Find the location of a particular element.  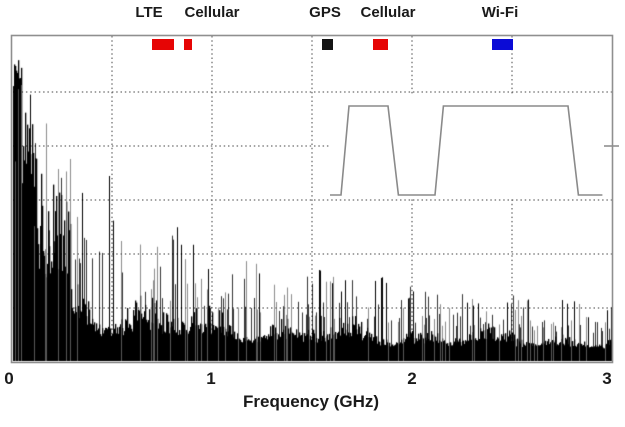

x-axis-title: Frequency (GHz) is located at coordinates (311, 401).